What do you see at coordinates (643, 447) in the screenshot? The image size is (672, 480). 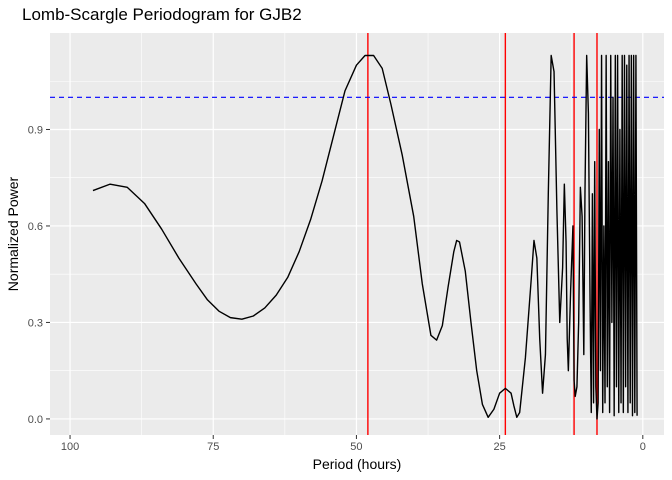 I see `x-tick-label: 0` at bounding box center [643, 447].